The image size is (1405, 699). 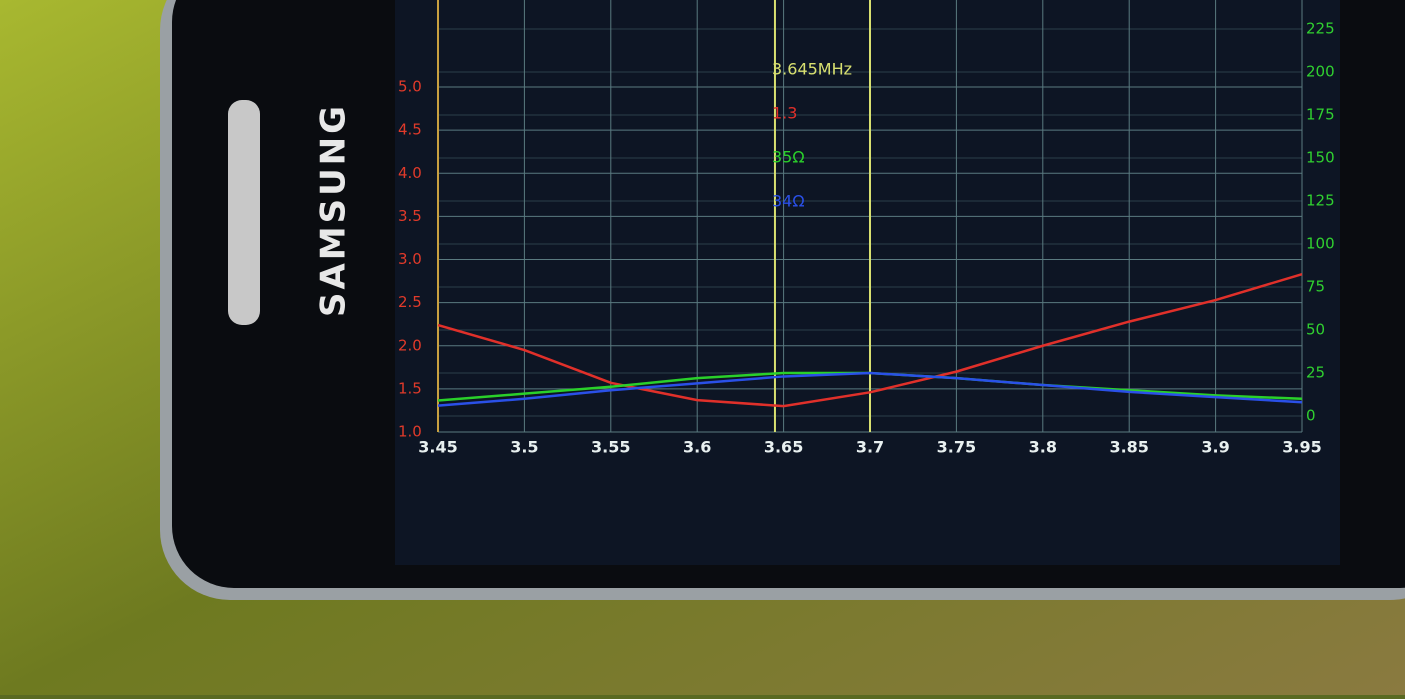 What do you see at coordinates (1315, 330) in the screenshot?
I see `y2-tick-label: 50` at bounding box center [1315, 330].